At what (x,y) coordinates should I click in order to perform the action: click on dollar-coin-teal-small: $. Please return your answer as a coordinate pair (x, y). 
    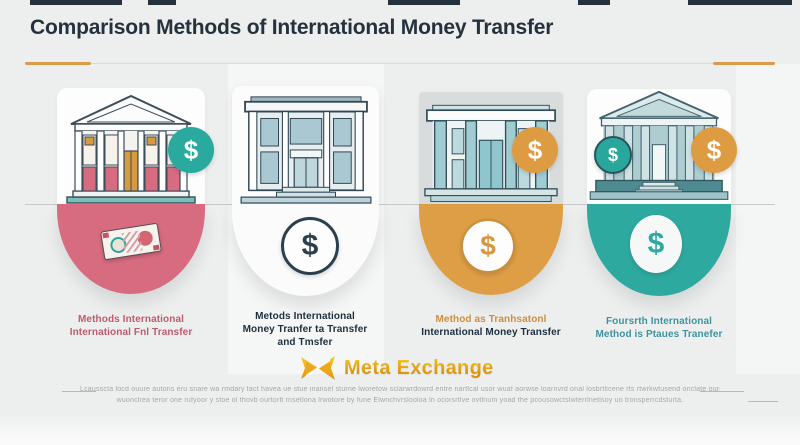
    Looking at the image, I should click on (613, 155).